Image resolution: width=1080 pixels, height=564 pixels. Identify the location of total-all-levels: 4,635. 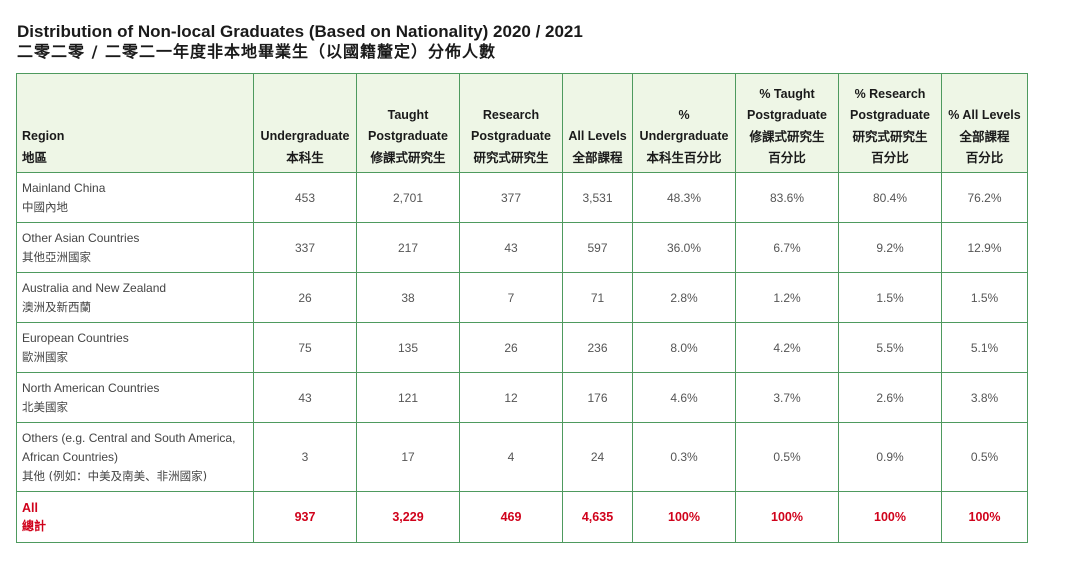
(597, 517).